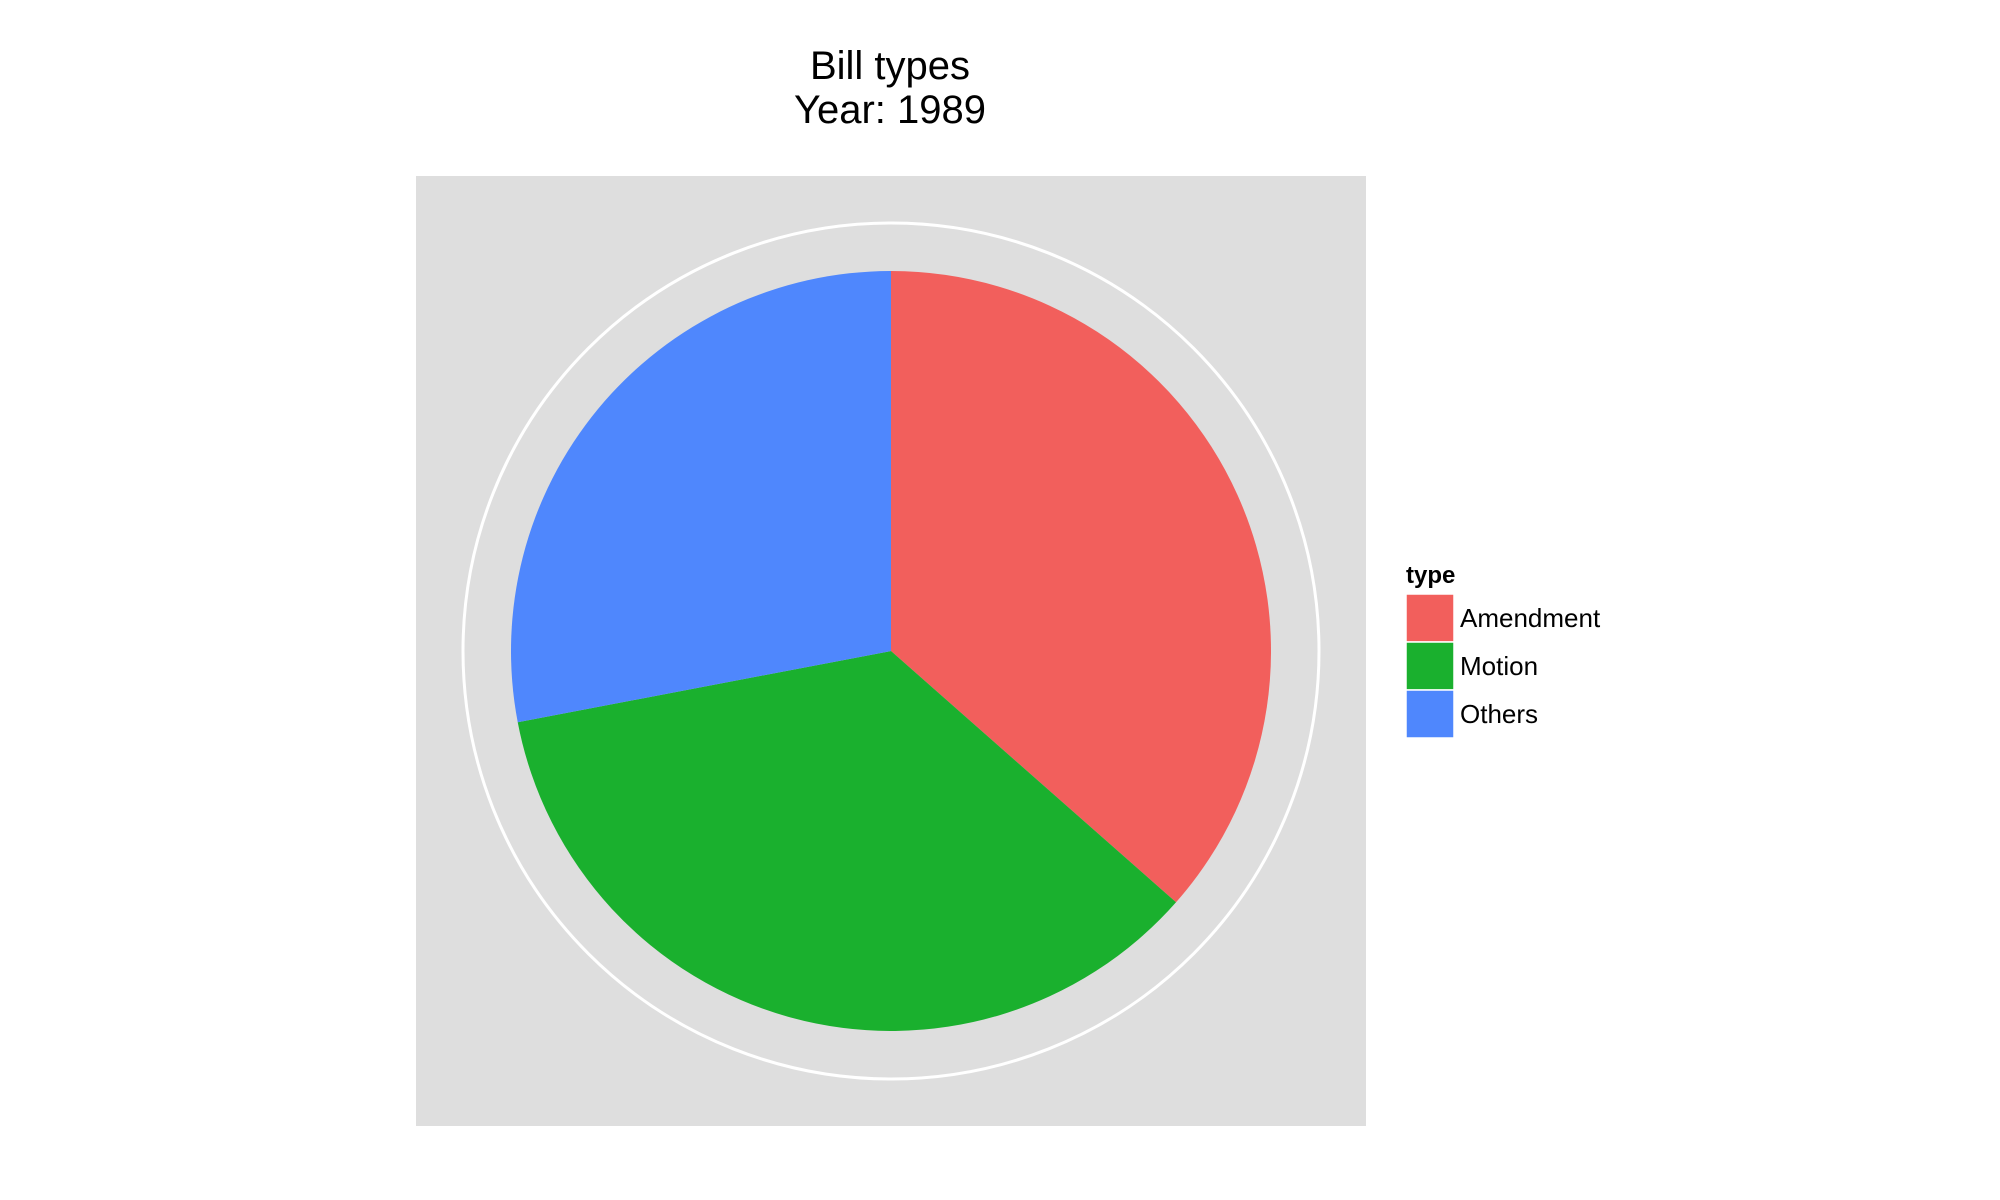 The height and width of the screenshot is (1200, 2000). Describe the element at coordinates (1430, 575) in the screenshot. I see `legend-title: type` at that location.